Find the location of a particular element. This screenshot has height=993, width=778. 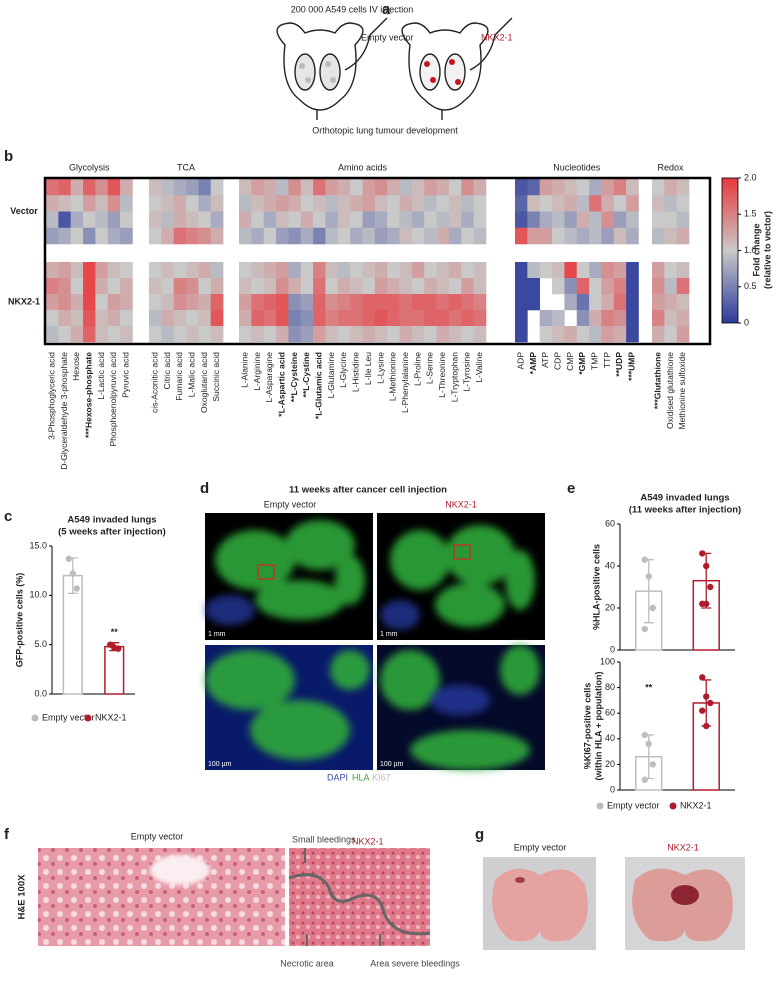

column-label: Pyruvic acid is located at coordinates (126, 375).